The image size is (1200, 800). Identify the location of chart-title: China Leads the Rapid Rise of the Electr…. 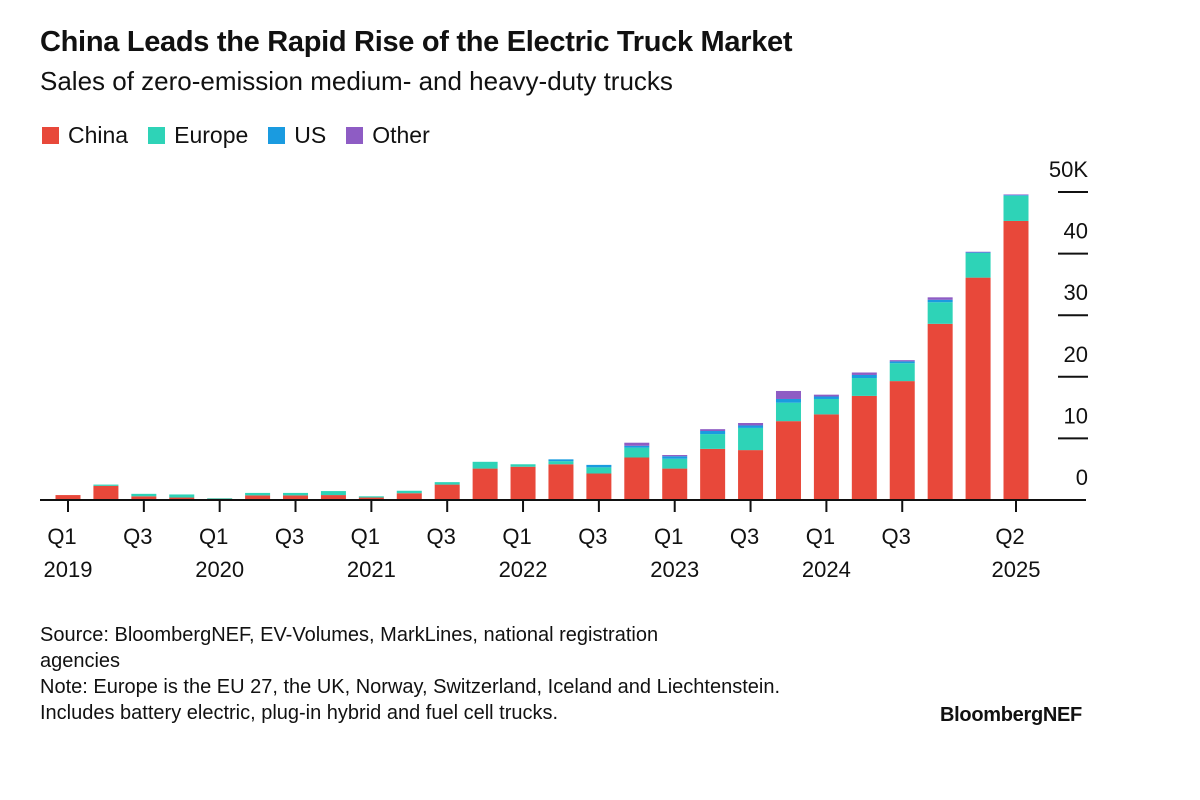
(416, 42).